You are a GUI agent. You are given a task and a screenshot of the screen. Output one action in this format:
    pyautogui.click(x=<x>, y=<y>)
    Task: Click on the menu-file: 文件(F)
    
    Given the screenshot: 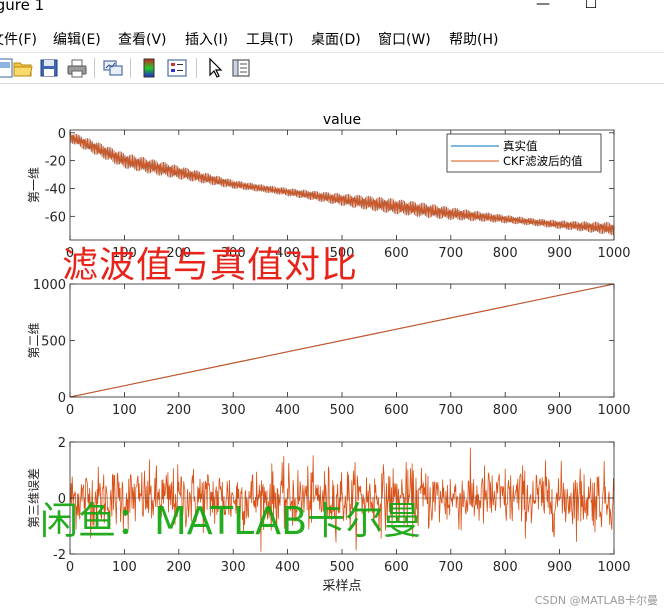 What is the action you would take?
    pyautogui.click(x=18, y=40)
    